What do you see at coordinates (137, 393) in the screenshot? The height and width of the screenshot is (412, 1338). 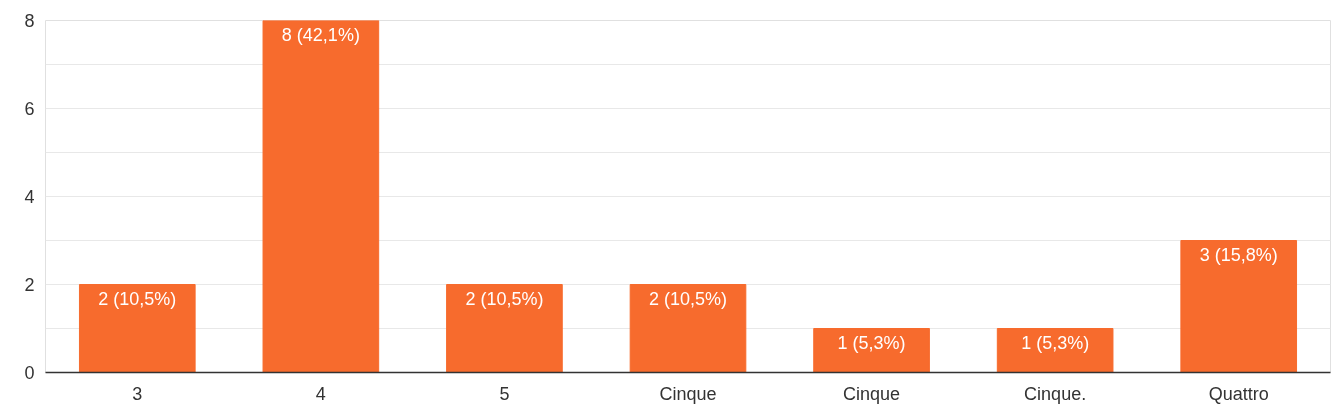 I see `x-tick-label: 3` at bounding box center [137, 393].